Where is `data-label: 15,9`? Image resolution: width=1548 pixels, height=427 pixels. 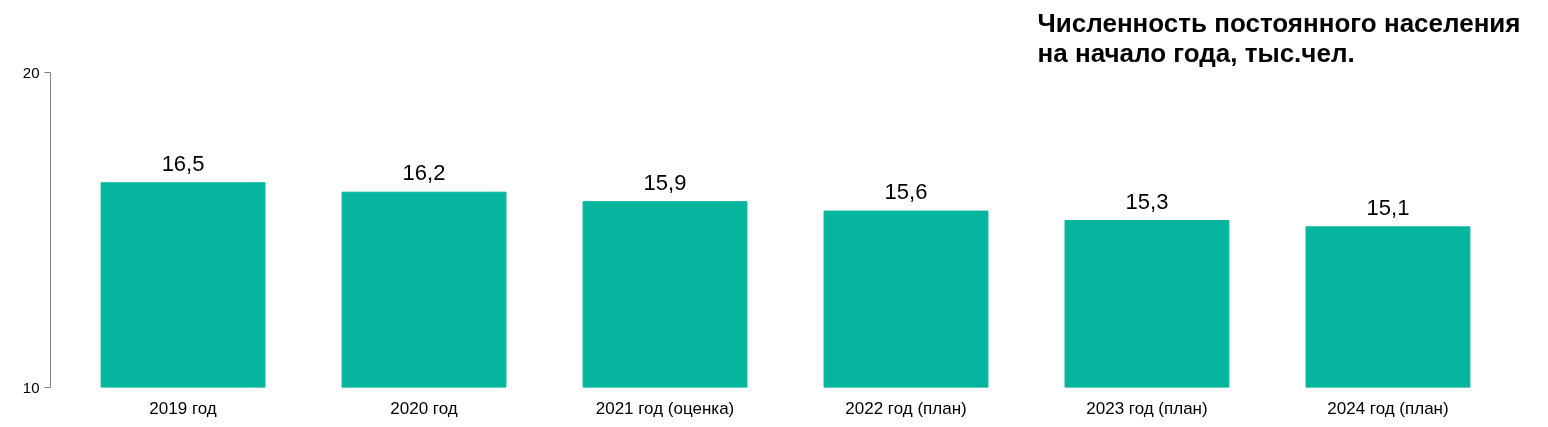
data-label: 15,9 is located at coordinates (665, 182).